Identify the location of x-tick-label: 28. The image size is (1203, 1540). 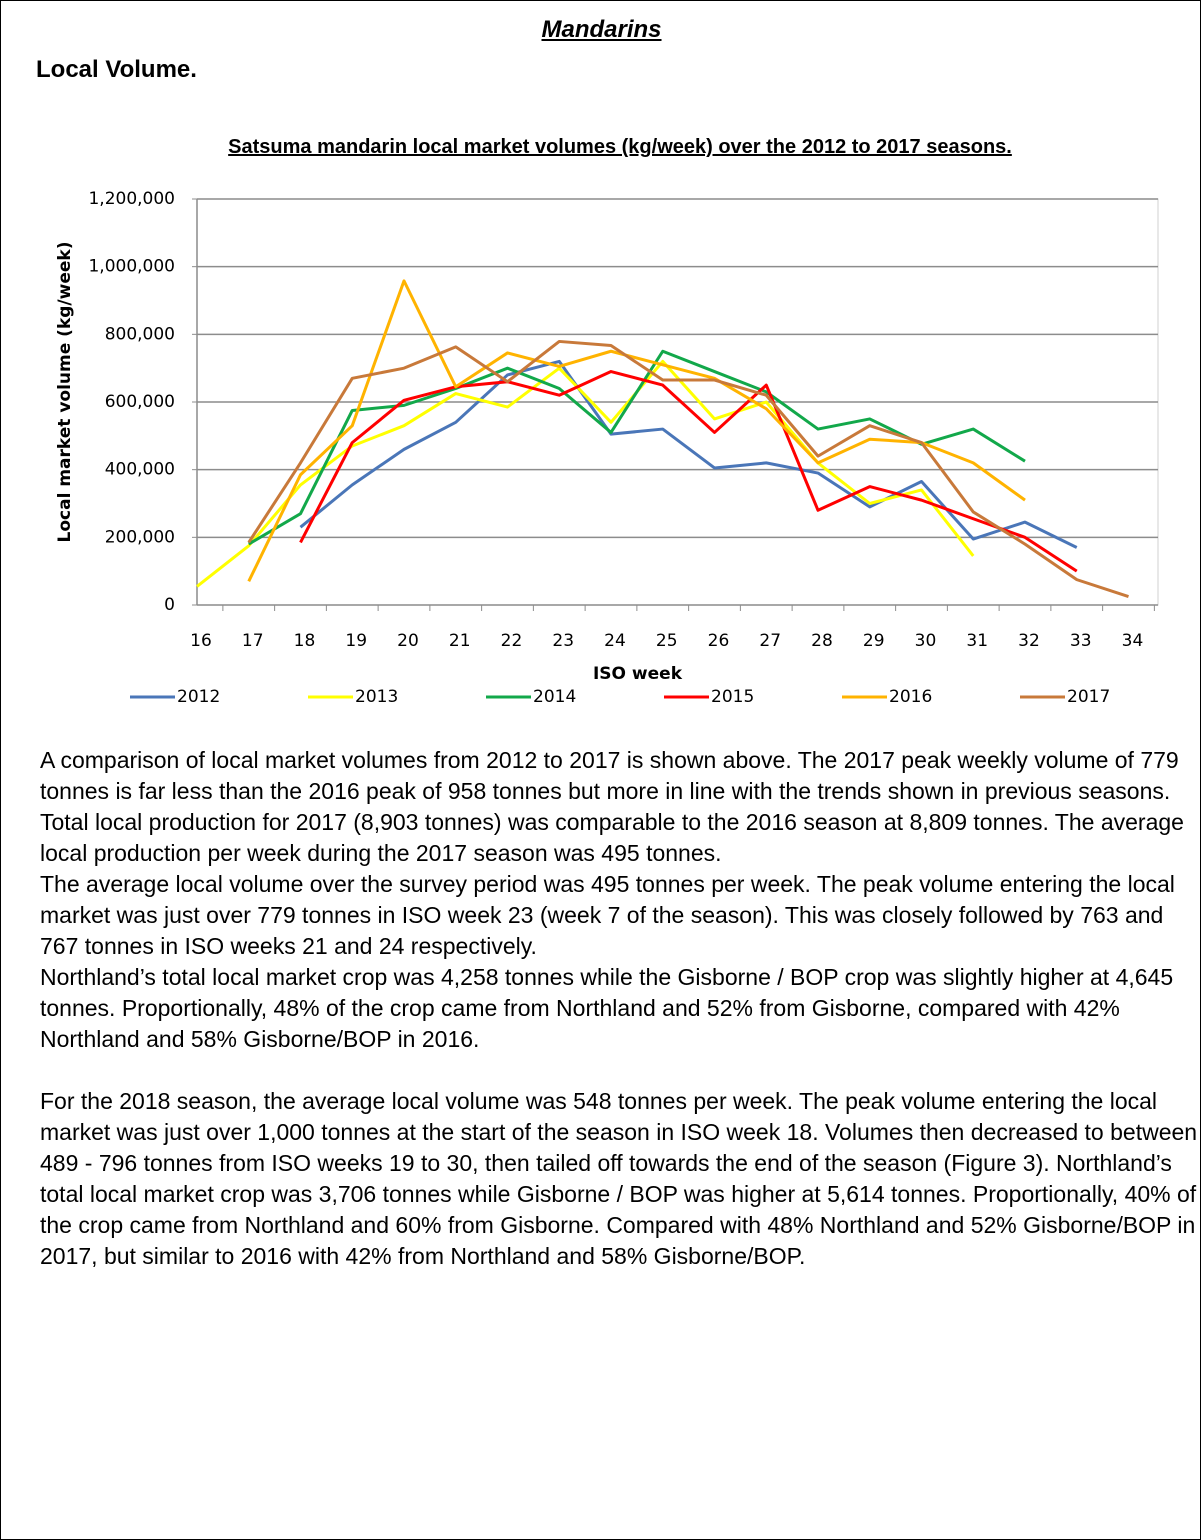
(822, 641).